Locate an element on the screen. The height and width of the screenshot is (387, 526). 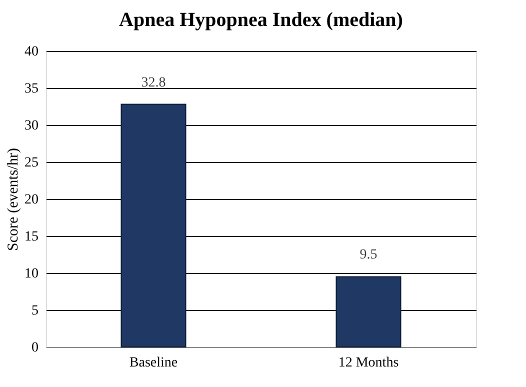
y-tick-label: 35 is located at coordinates (31, 89).